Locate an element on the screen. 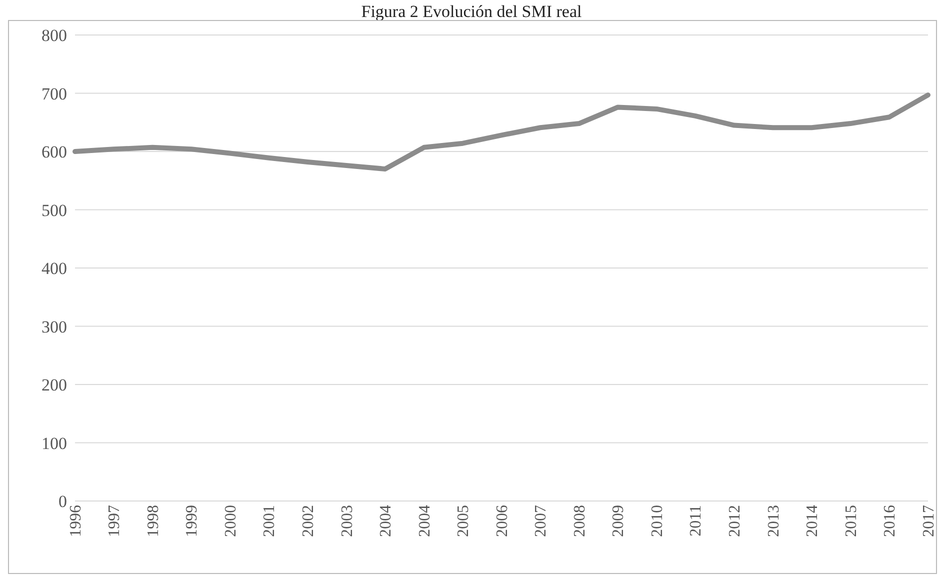 The image size is (943, 580). y-tick-label: 0 is located at coordinates (62, 502).